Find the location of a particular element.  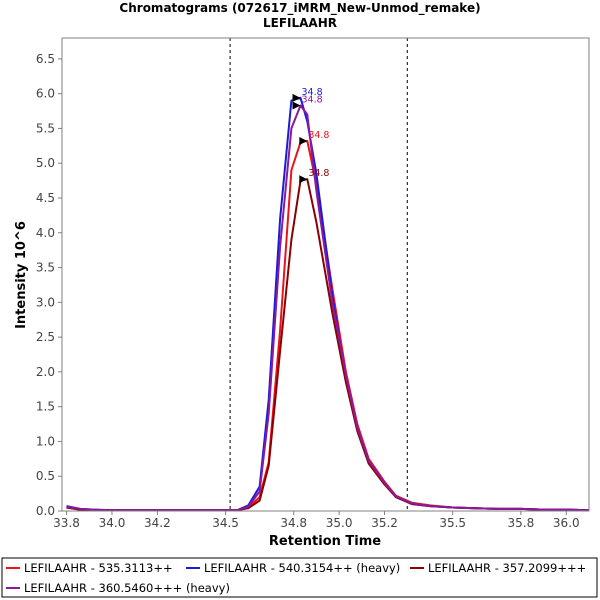

legend-label-3: LEFILAAHR - 357.2099+++ is located at coordinates (507, 568).